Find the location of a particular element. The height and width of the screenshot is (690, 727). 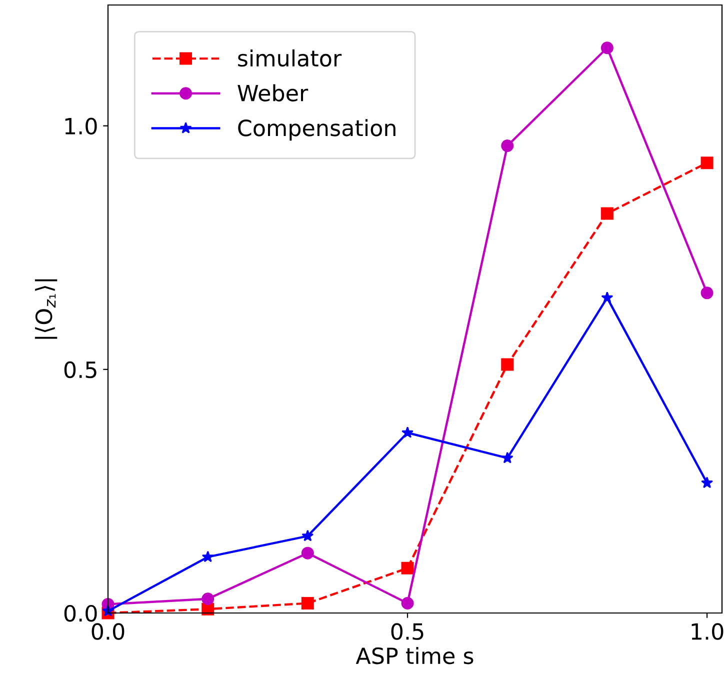

y-tick-label: 1.0 is located at coordinates (81, 126).